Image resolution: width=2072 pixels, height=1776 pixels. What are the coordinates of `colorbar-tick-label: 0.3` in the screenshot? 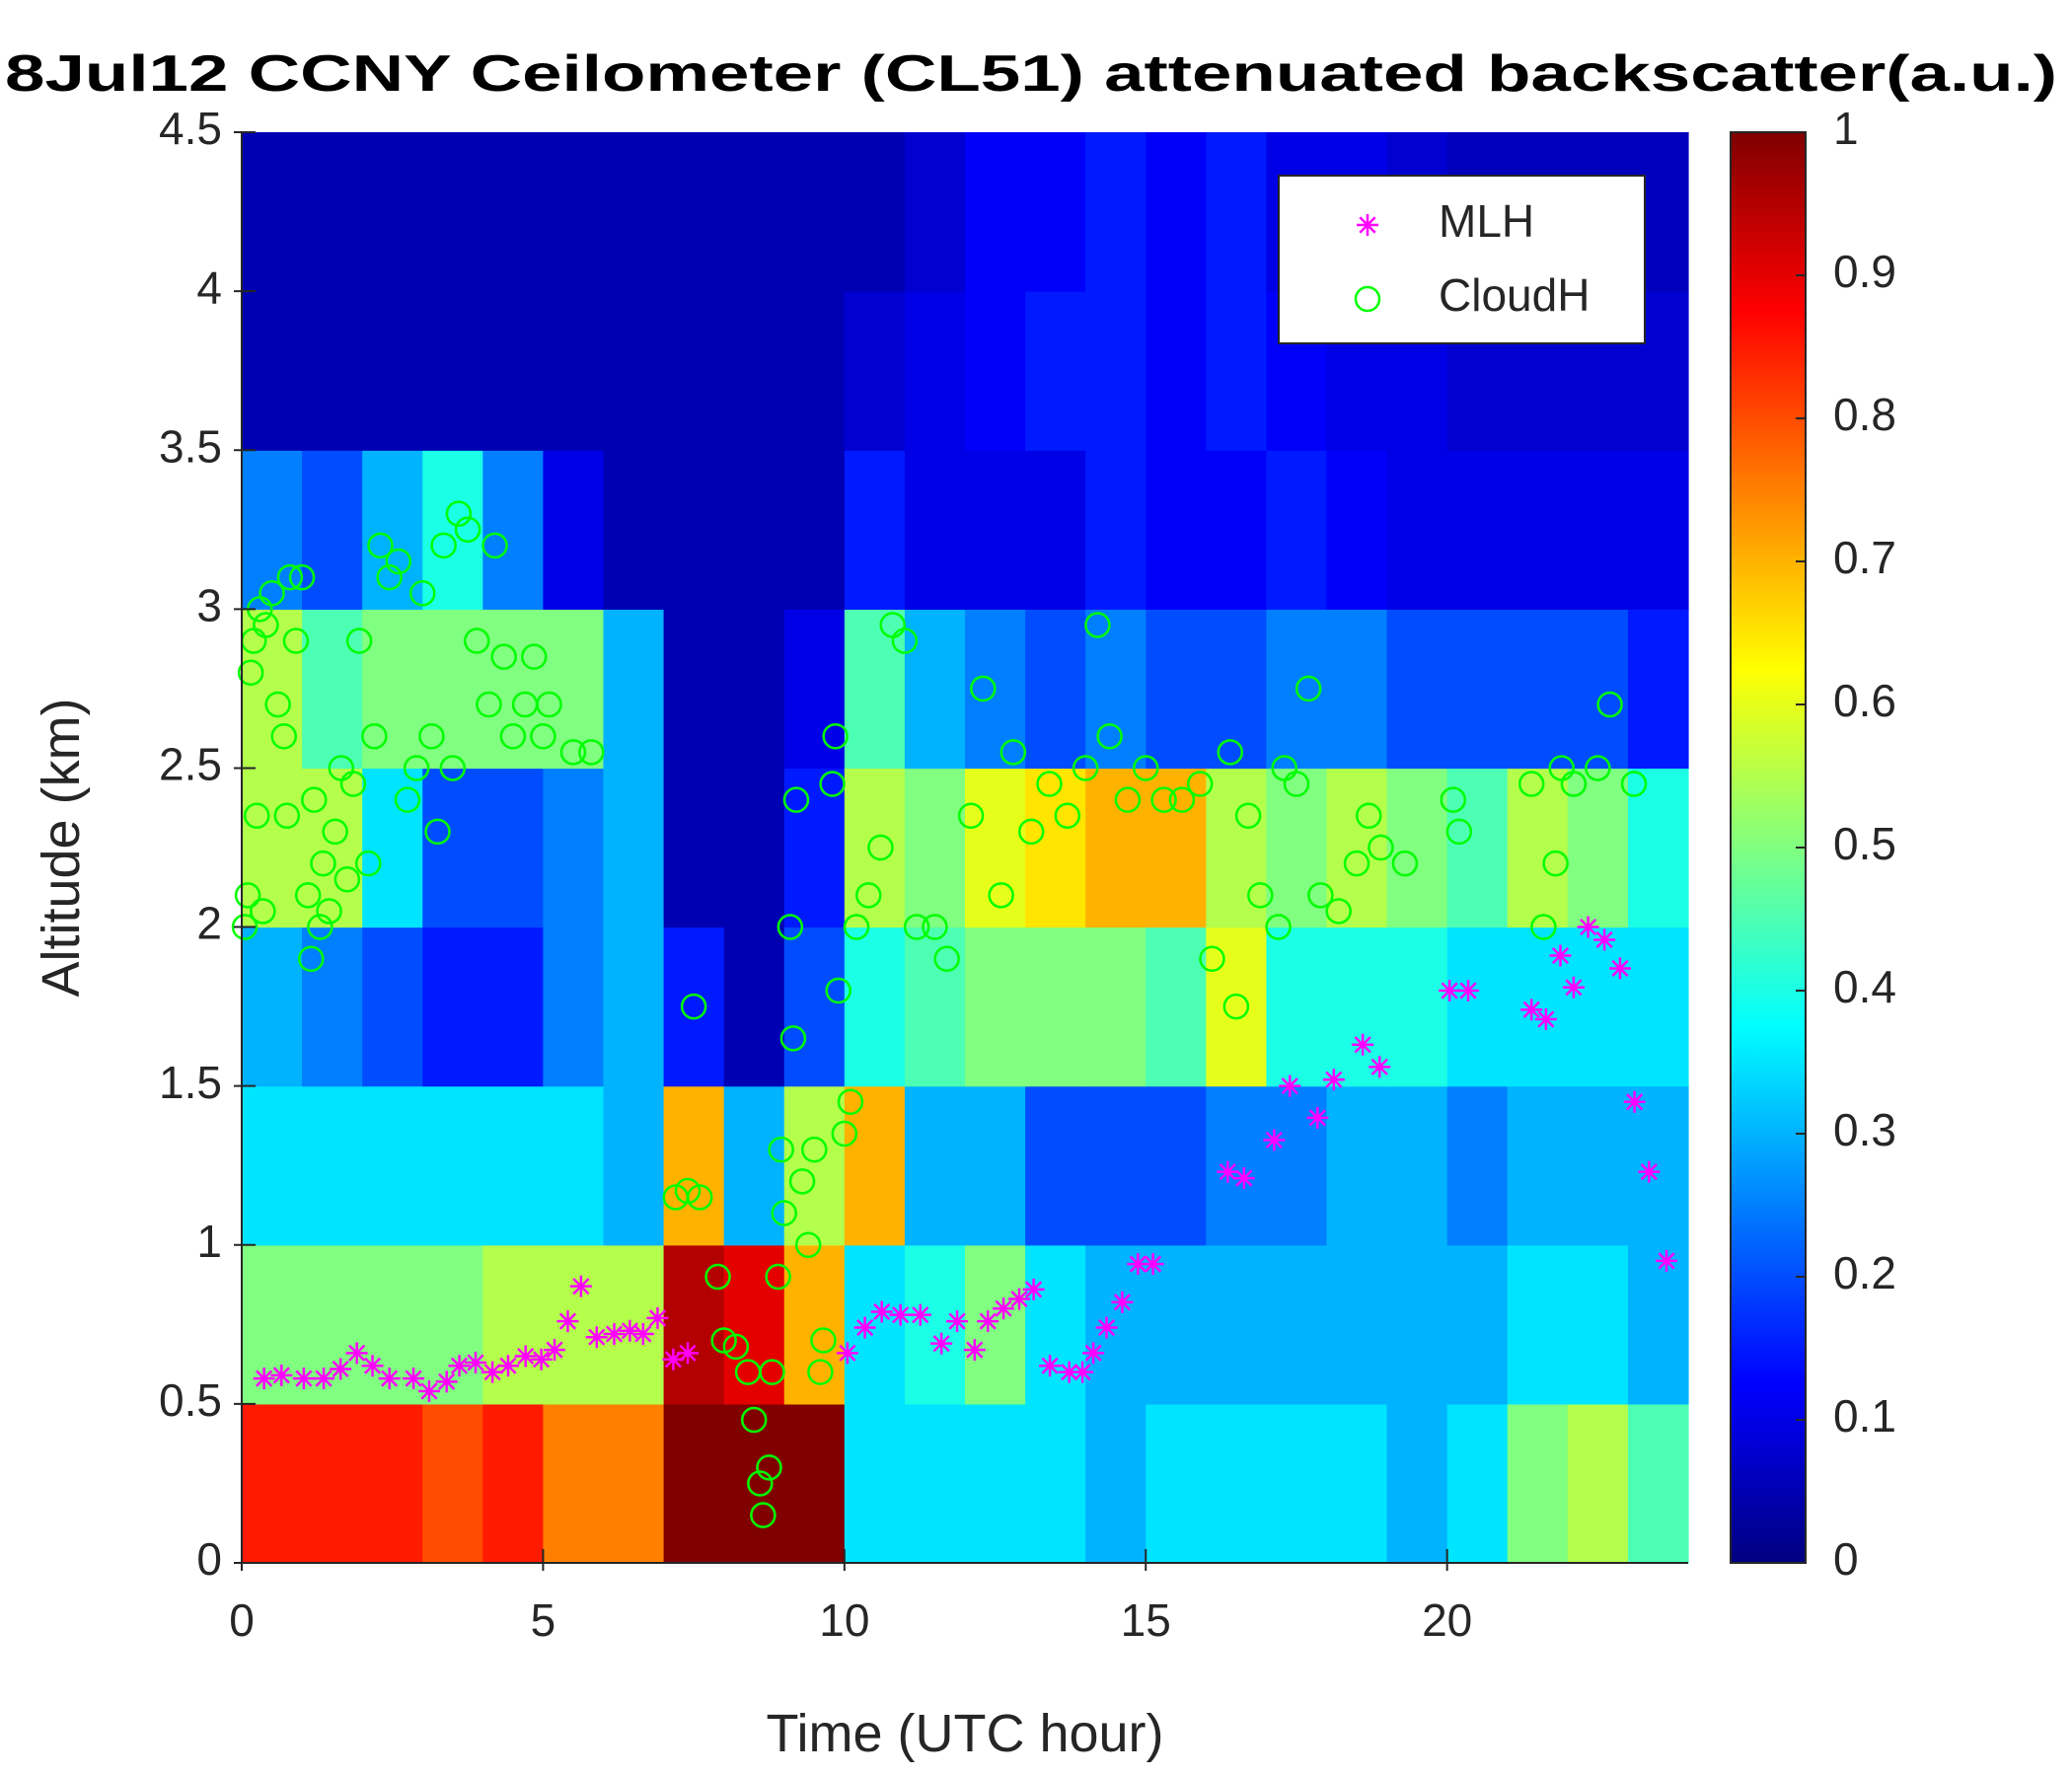 It's located at (1865, 1129).